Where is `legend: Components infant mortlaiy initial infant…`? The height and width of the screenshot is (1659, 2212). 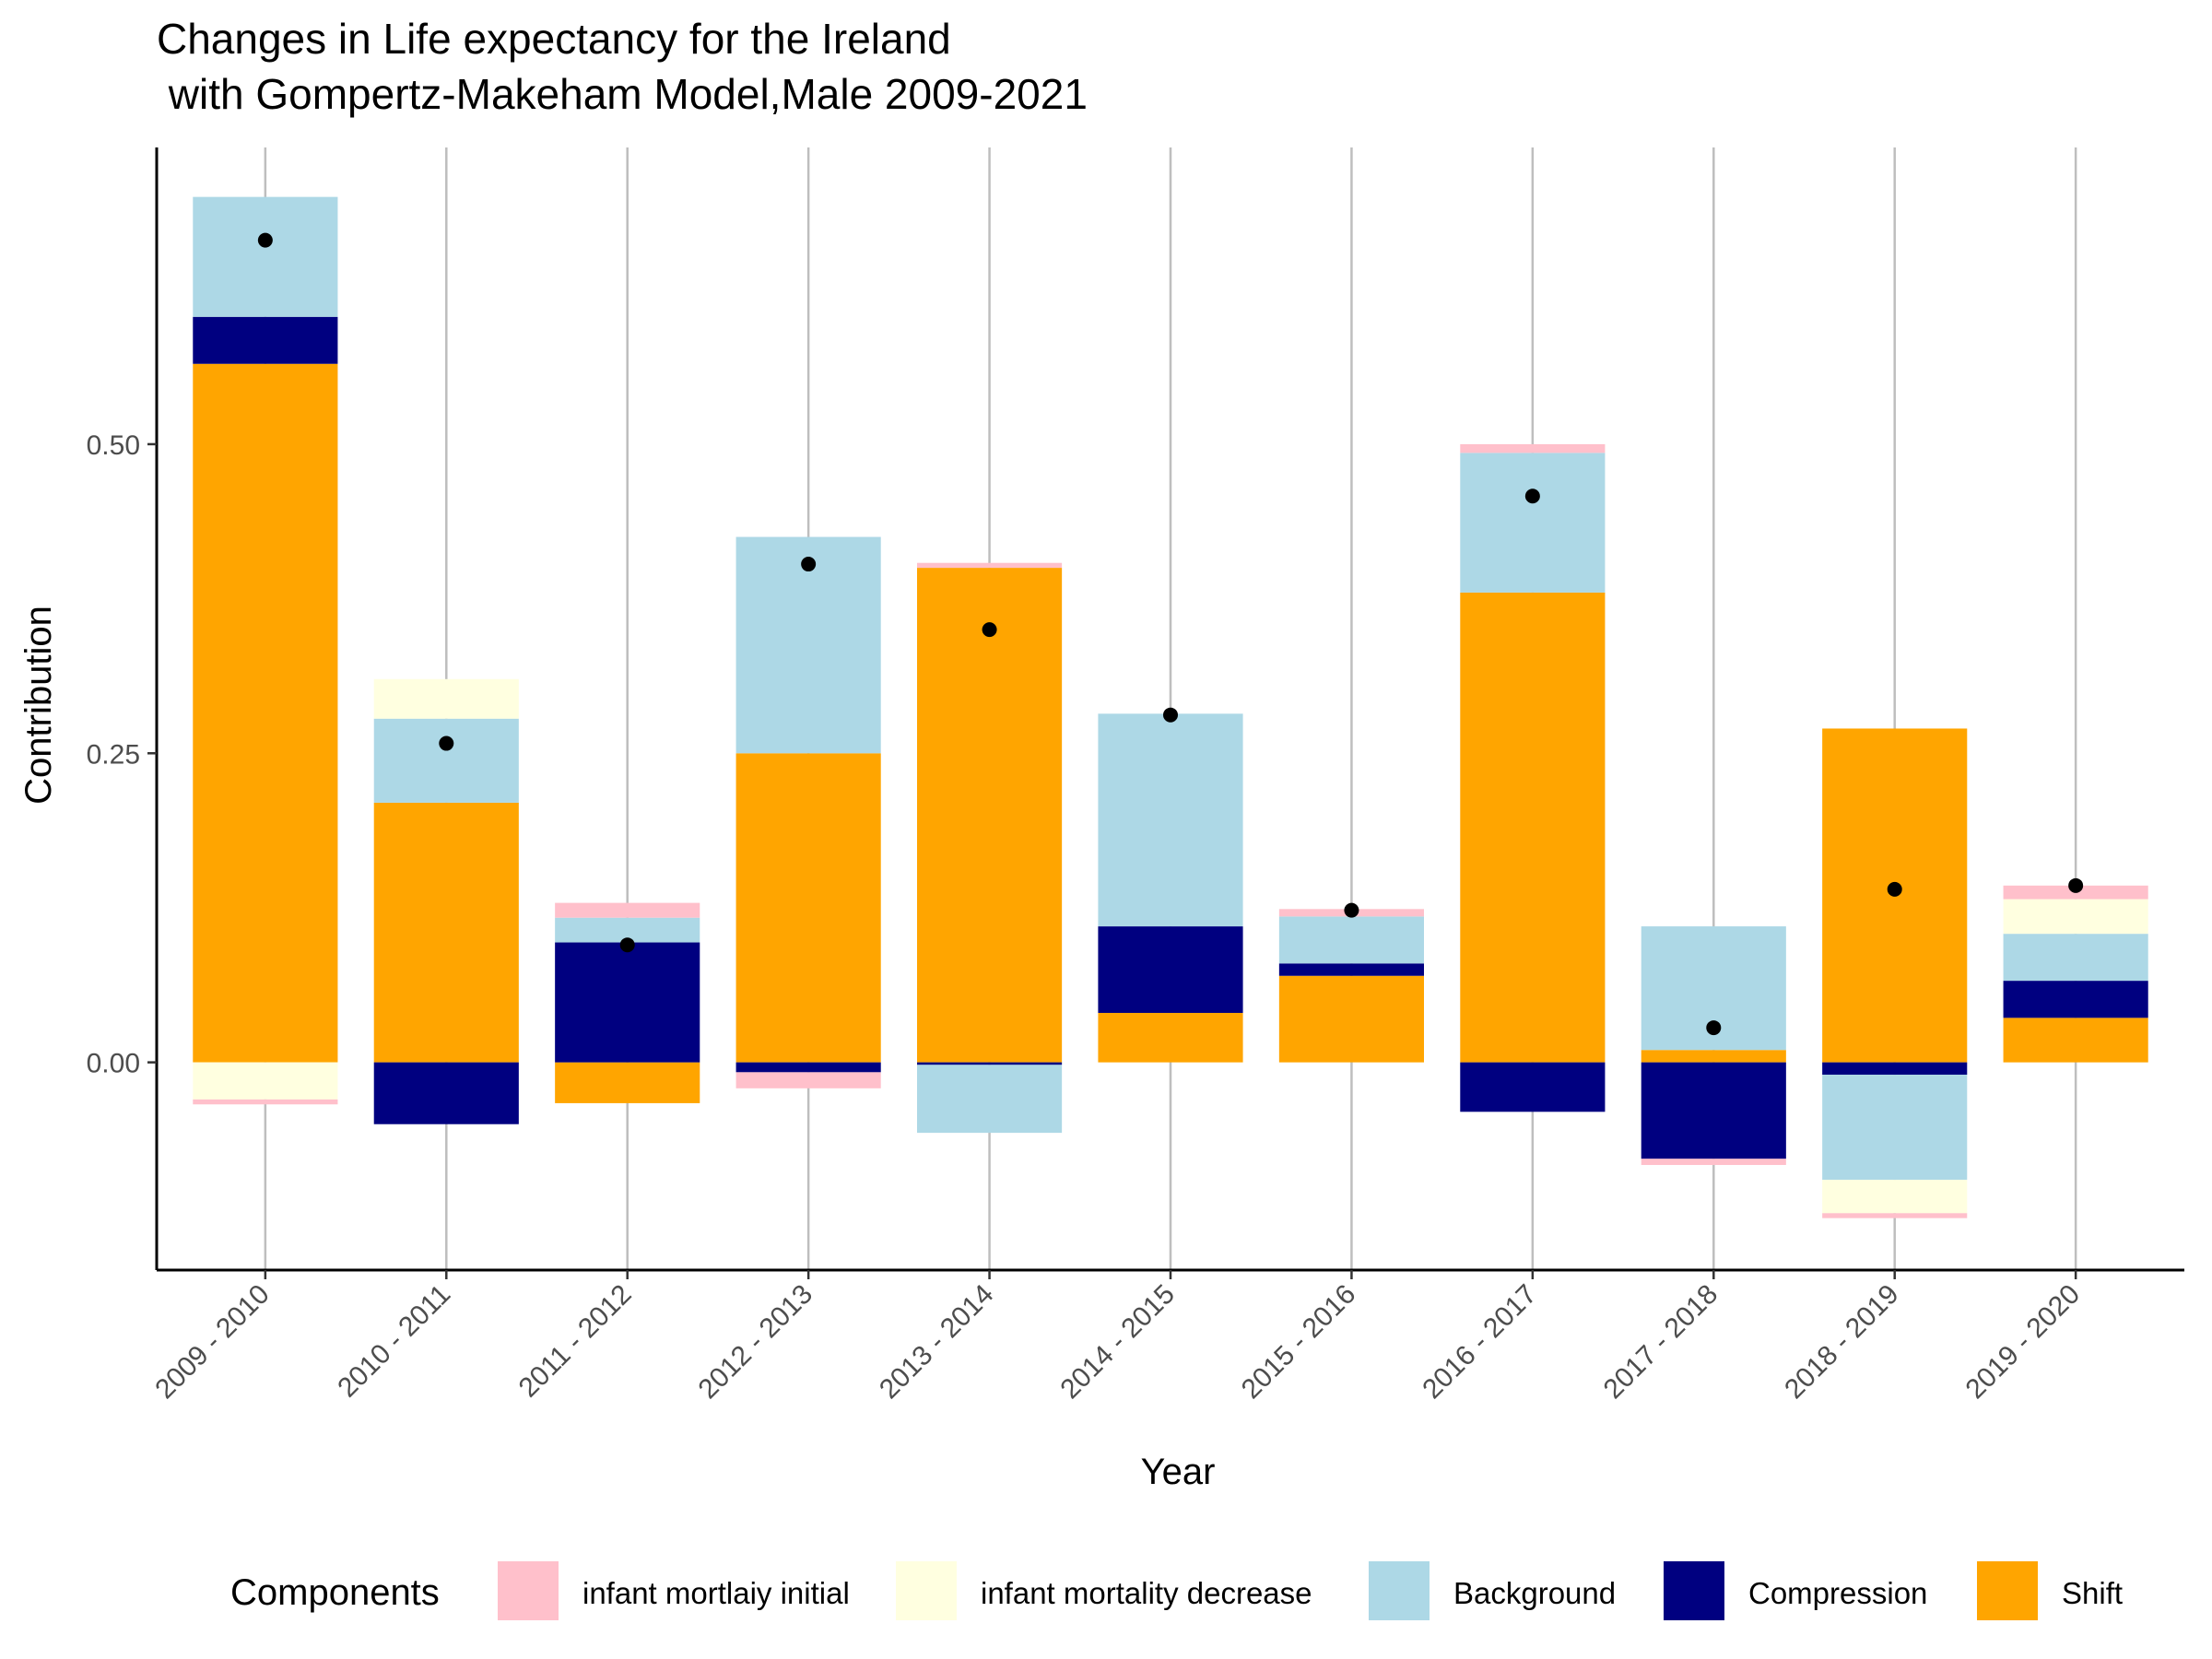
legend: Components infant mortlaiy initial infant… is located at coordinates (1176, 1590).